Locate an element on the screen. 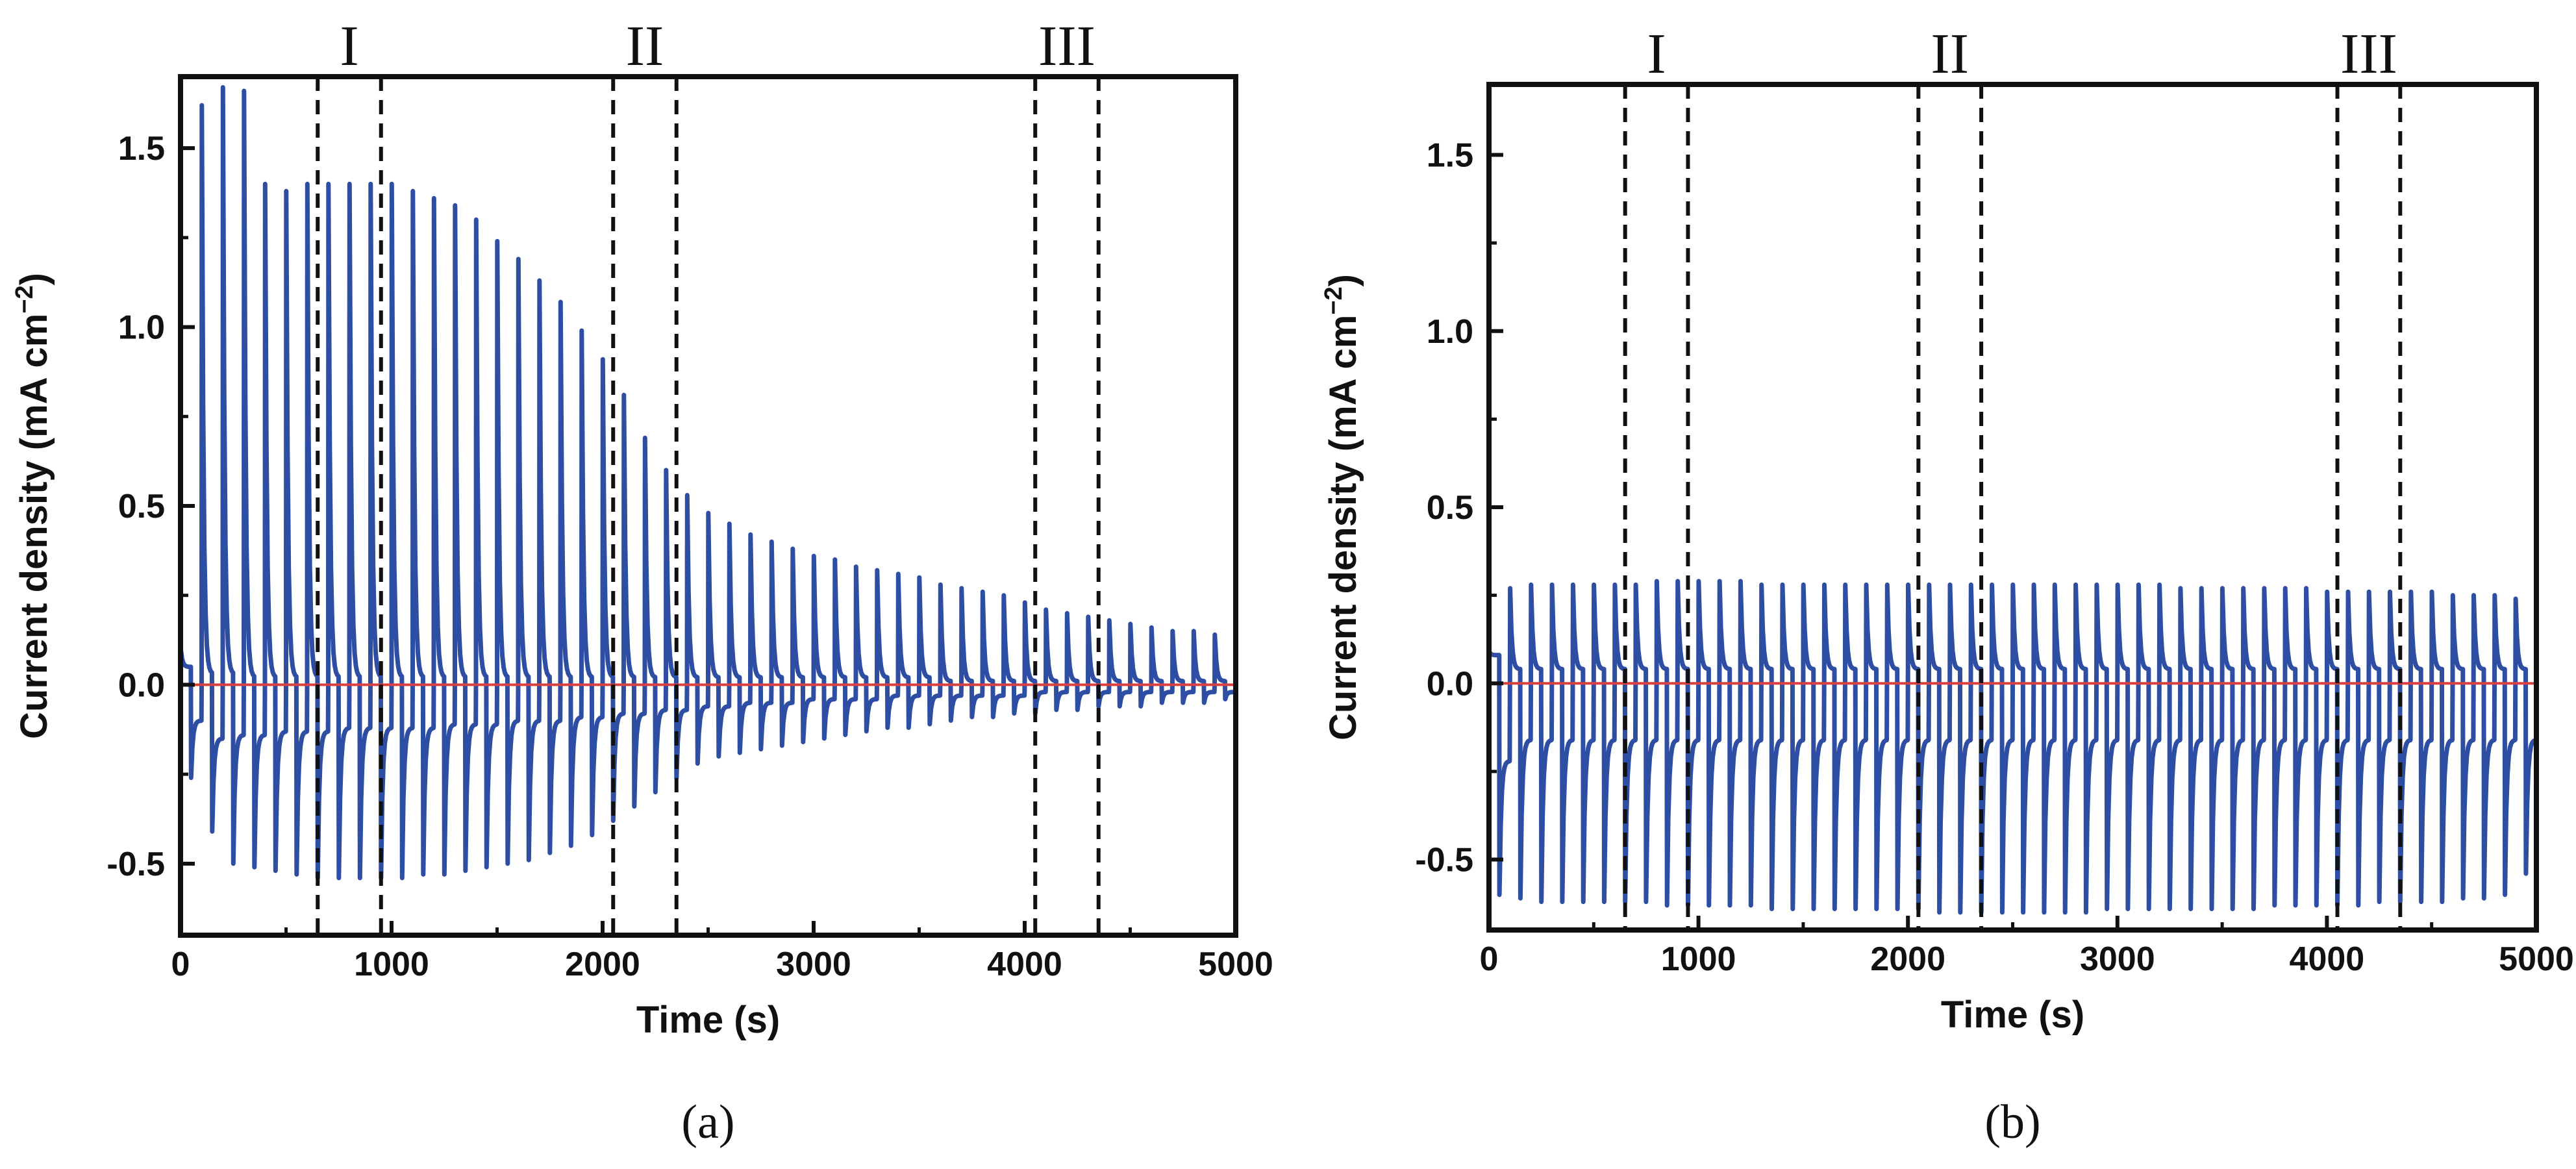 The height and width of the screenshot is (1169, 2576). panel-label: (a) is located at coordinates (707, 1122).